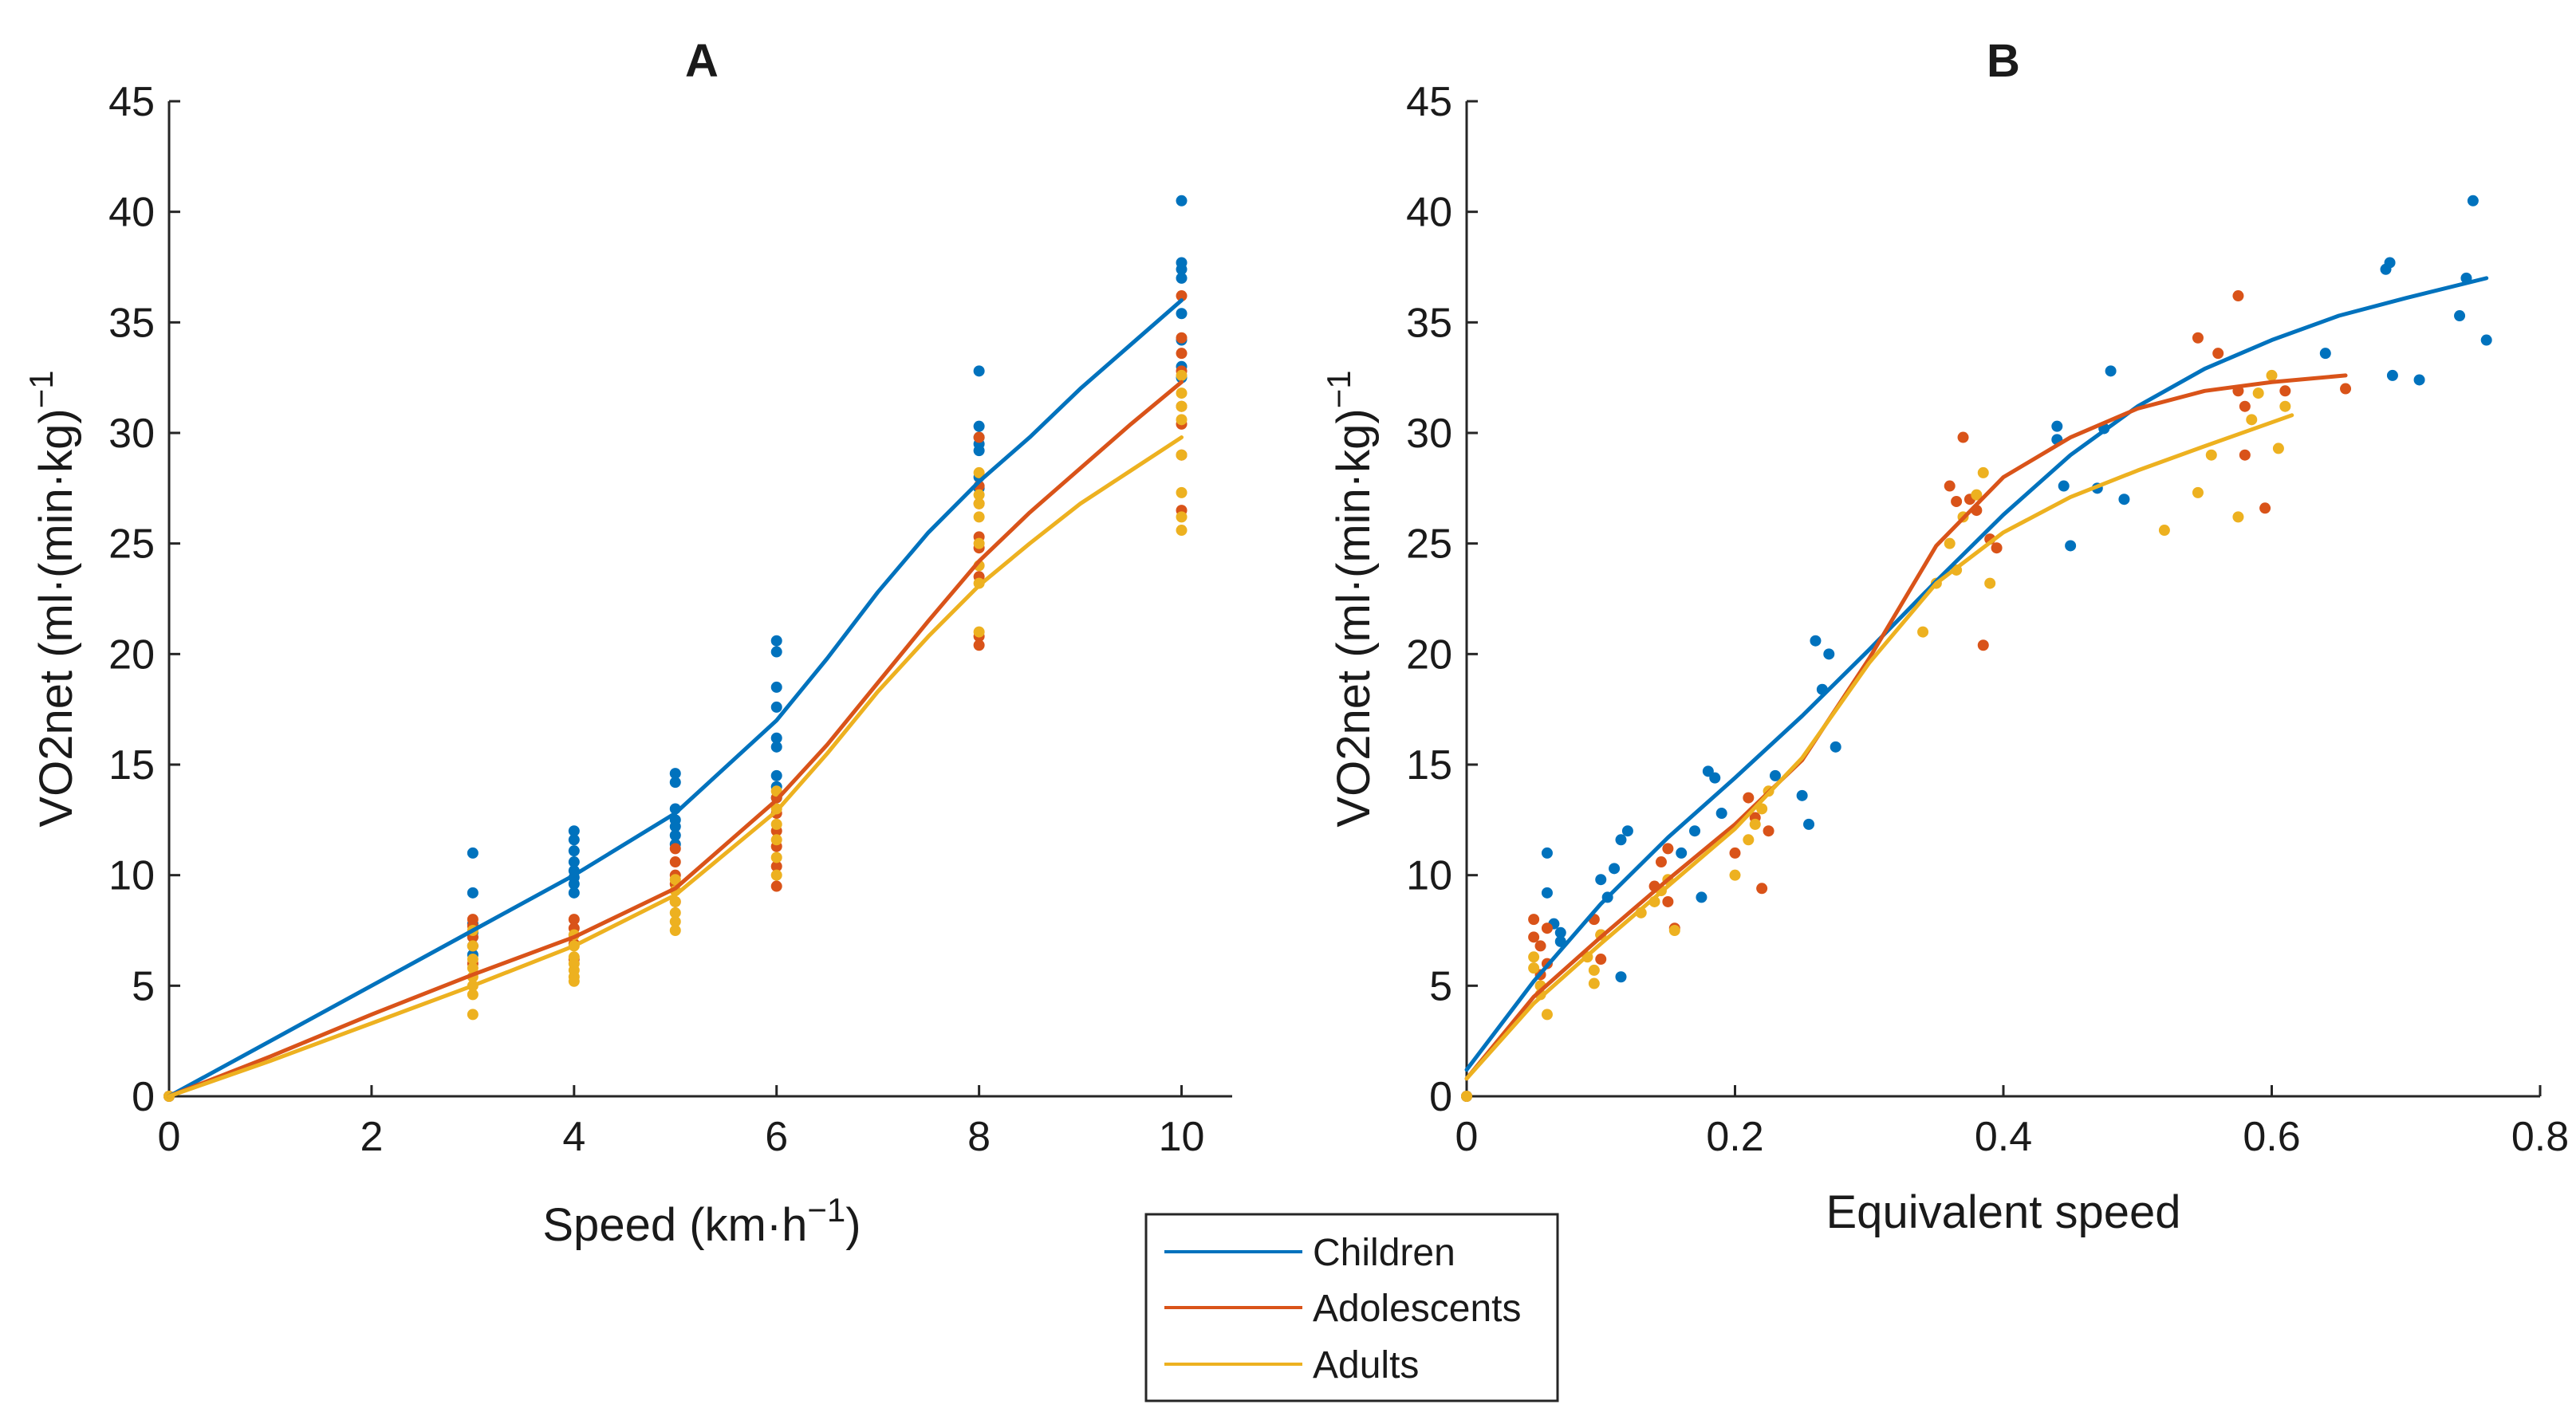  What do you see at coordinates (573, 1137) in the screenshot?
I see `panel-a-x-tick-label: 4` at bounding box center [573, 1137].